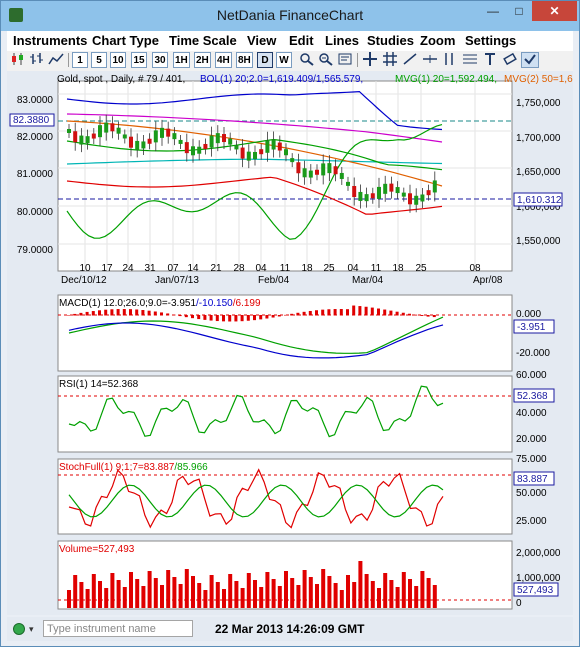 This screenshot has width=580, height=647. Describe the element at coordinates (274, 280) in the screenshot. I see `x-month-label: Feb/04` at that location.